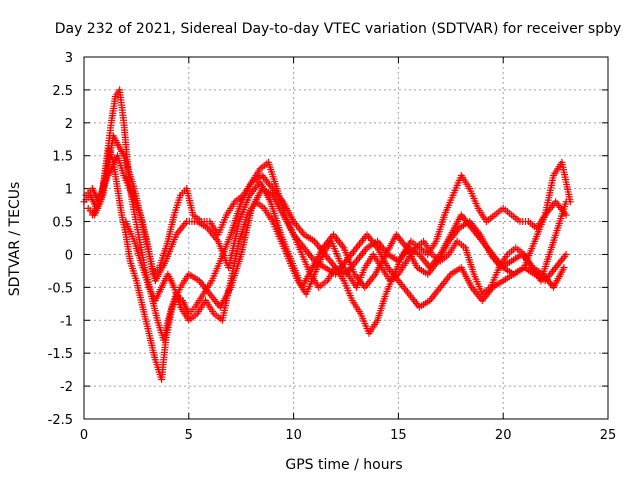  What do you see at coordinates (60, 288) in the screenshot?
I see `y-tick-label: -0.5` at bounding box center [60, 288].